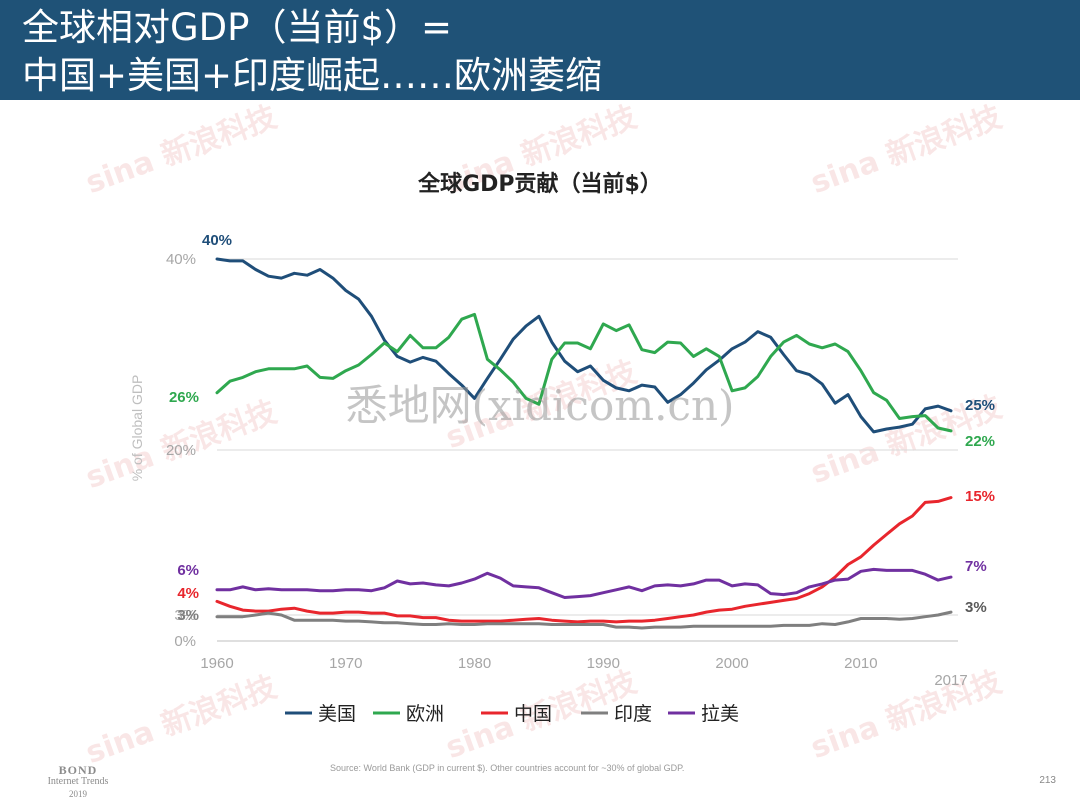 The image size is (1080, 810). Describe the element at coordinates (976, 566) in the screenshot. I see `series-end-label: 7%` at that location.